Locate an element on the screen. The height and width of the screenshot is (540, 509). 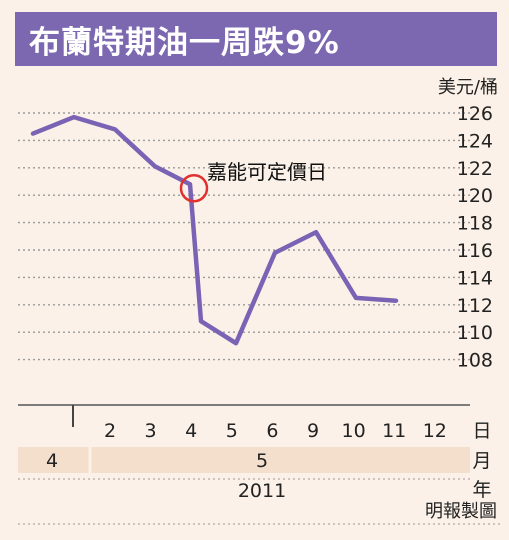
x-tick-label: 6 is located at coordinates (272, 431).